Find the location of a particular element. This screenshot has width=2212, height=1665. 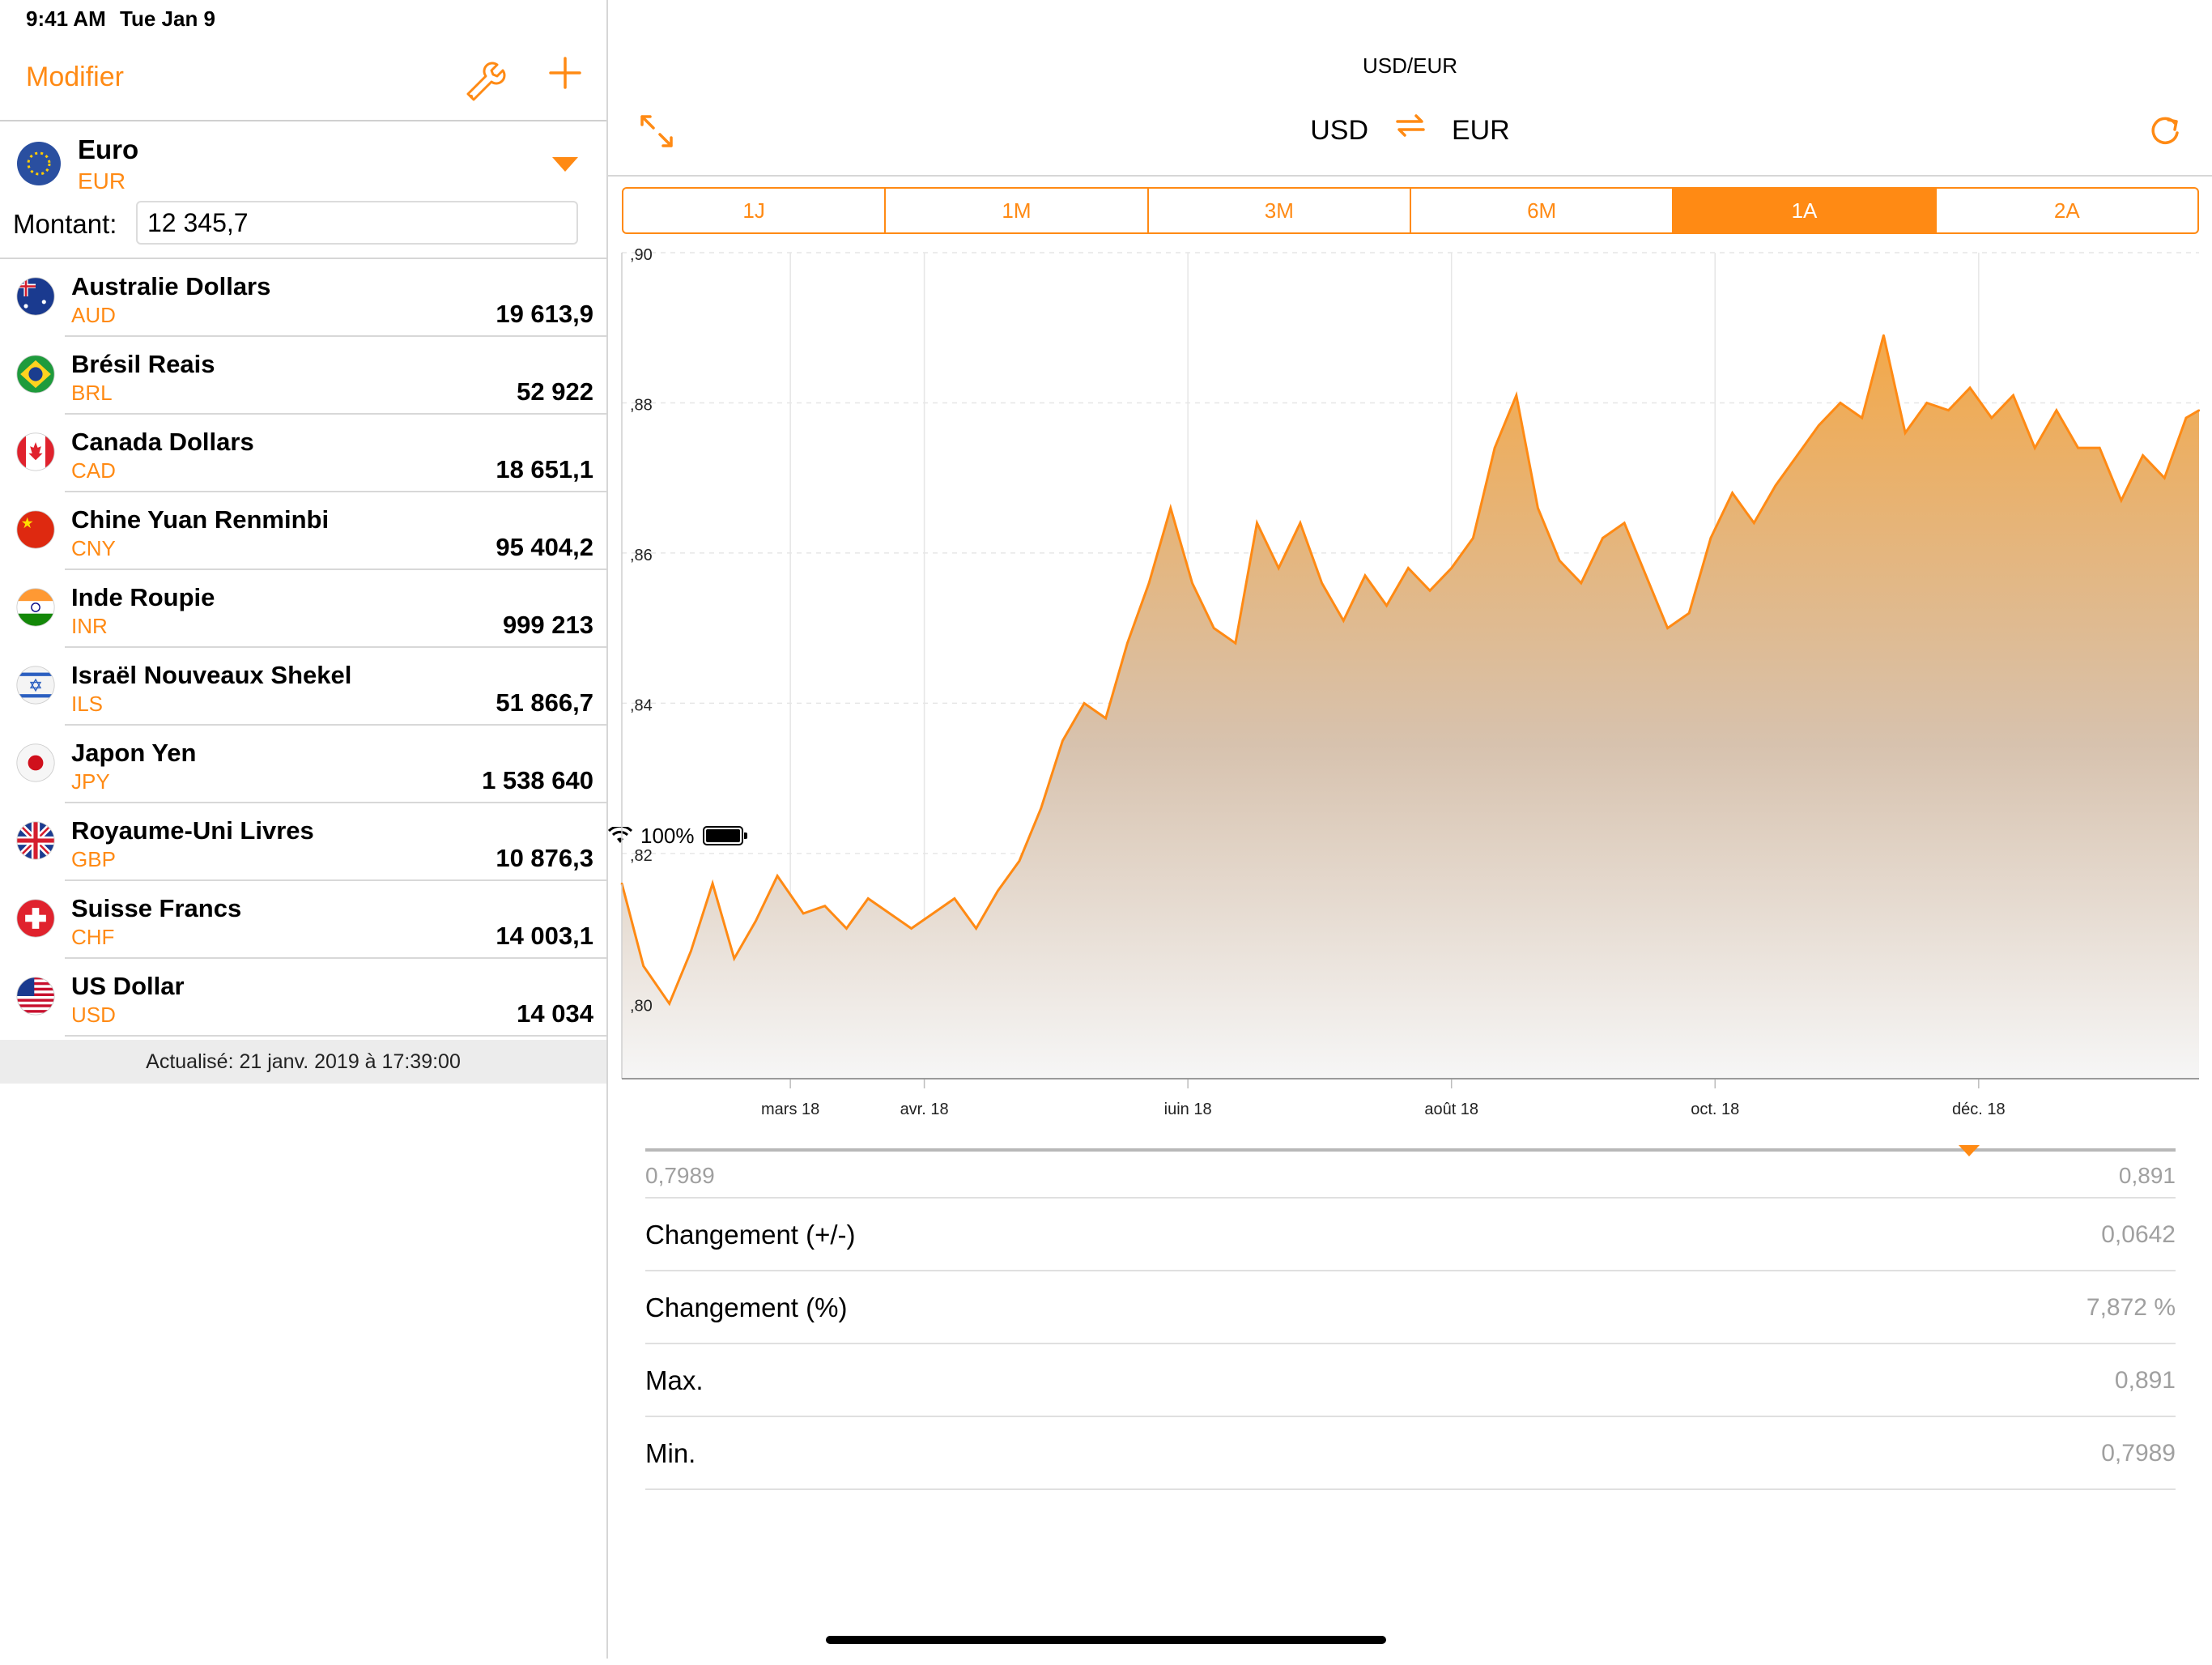

base-currency-name: Euro is located at coordinates (109, 149).